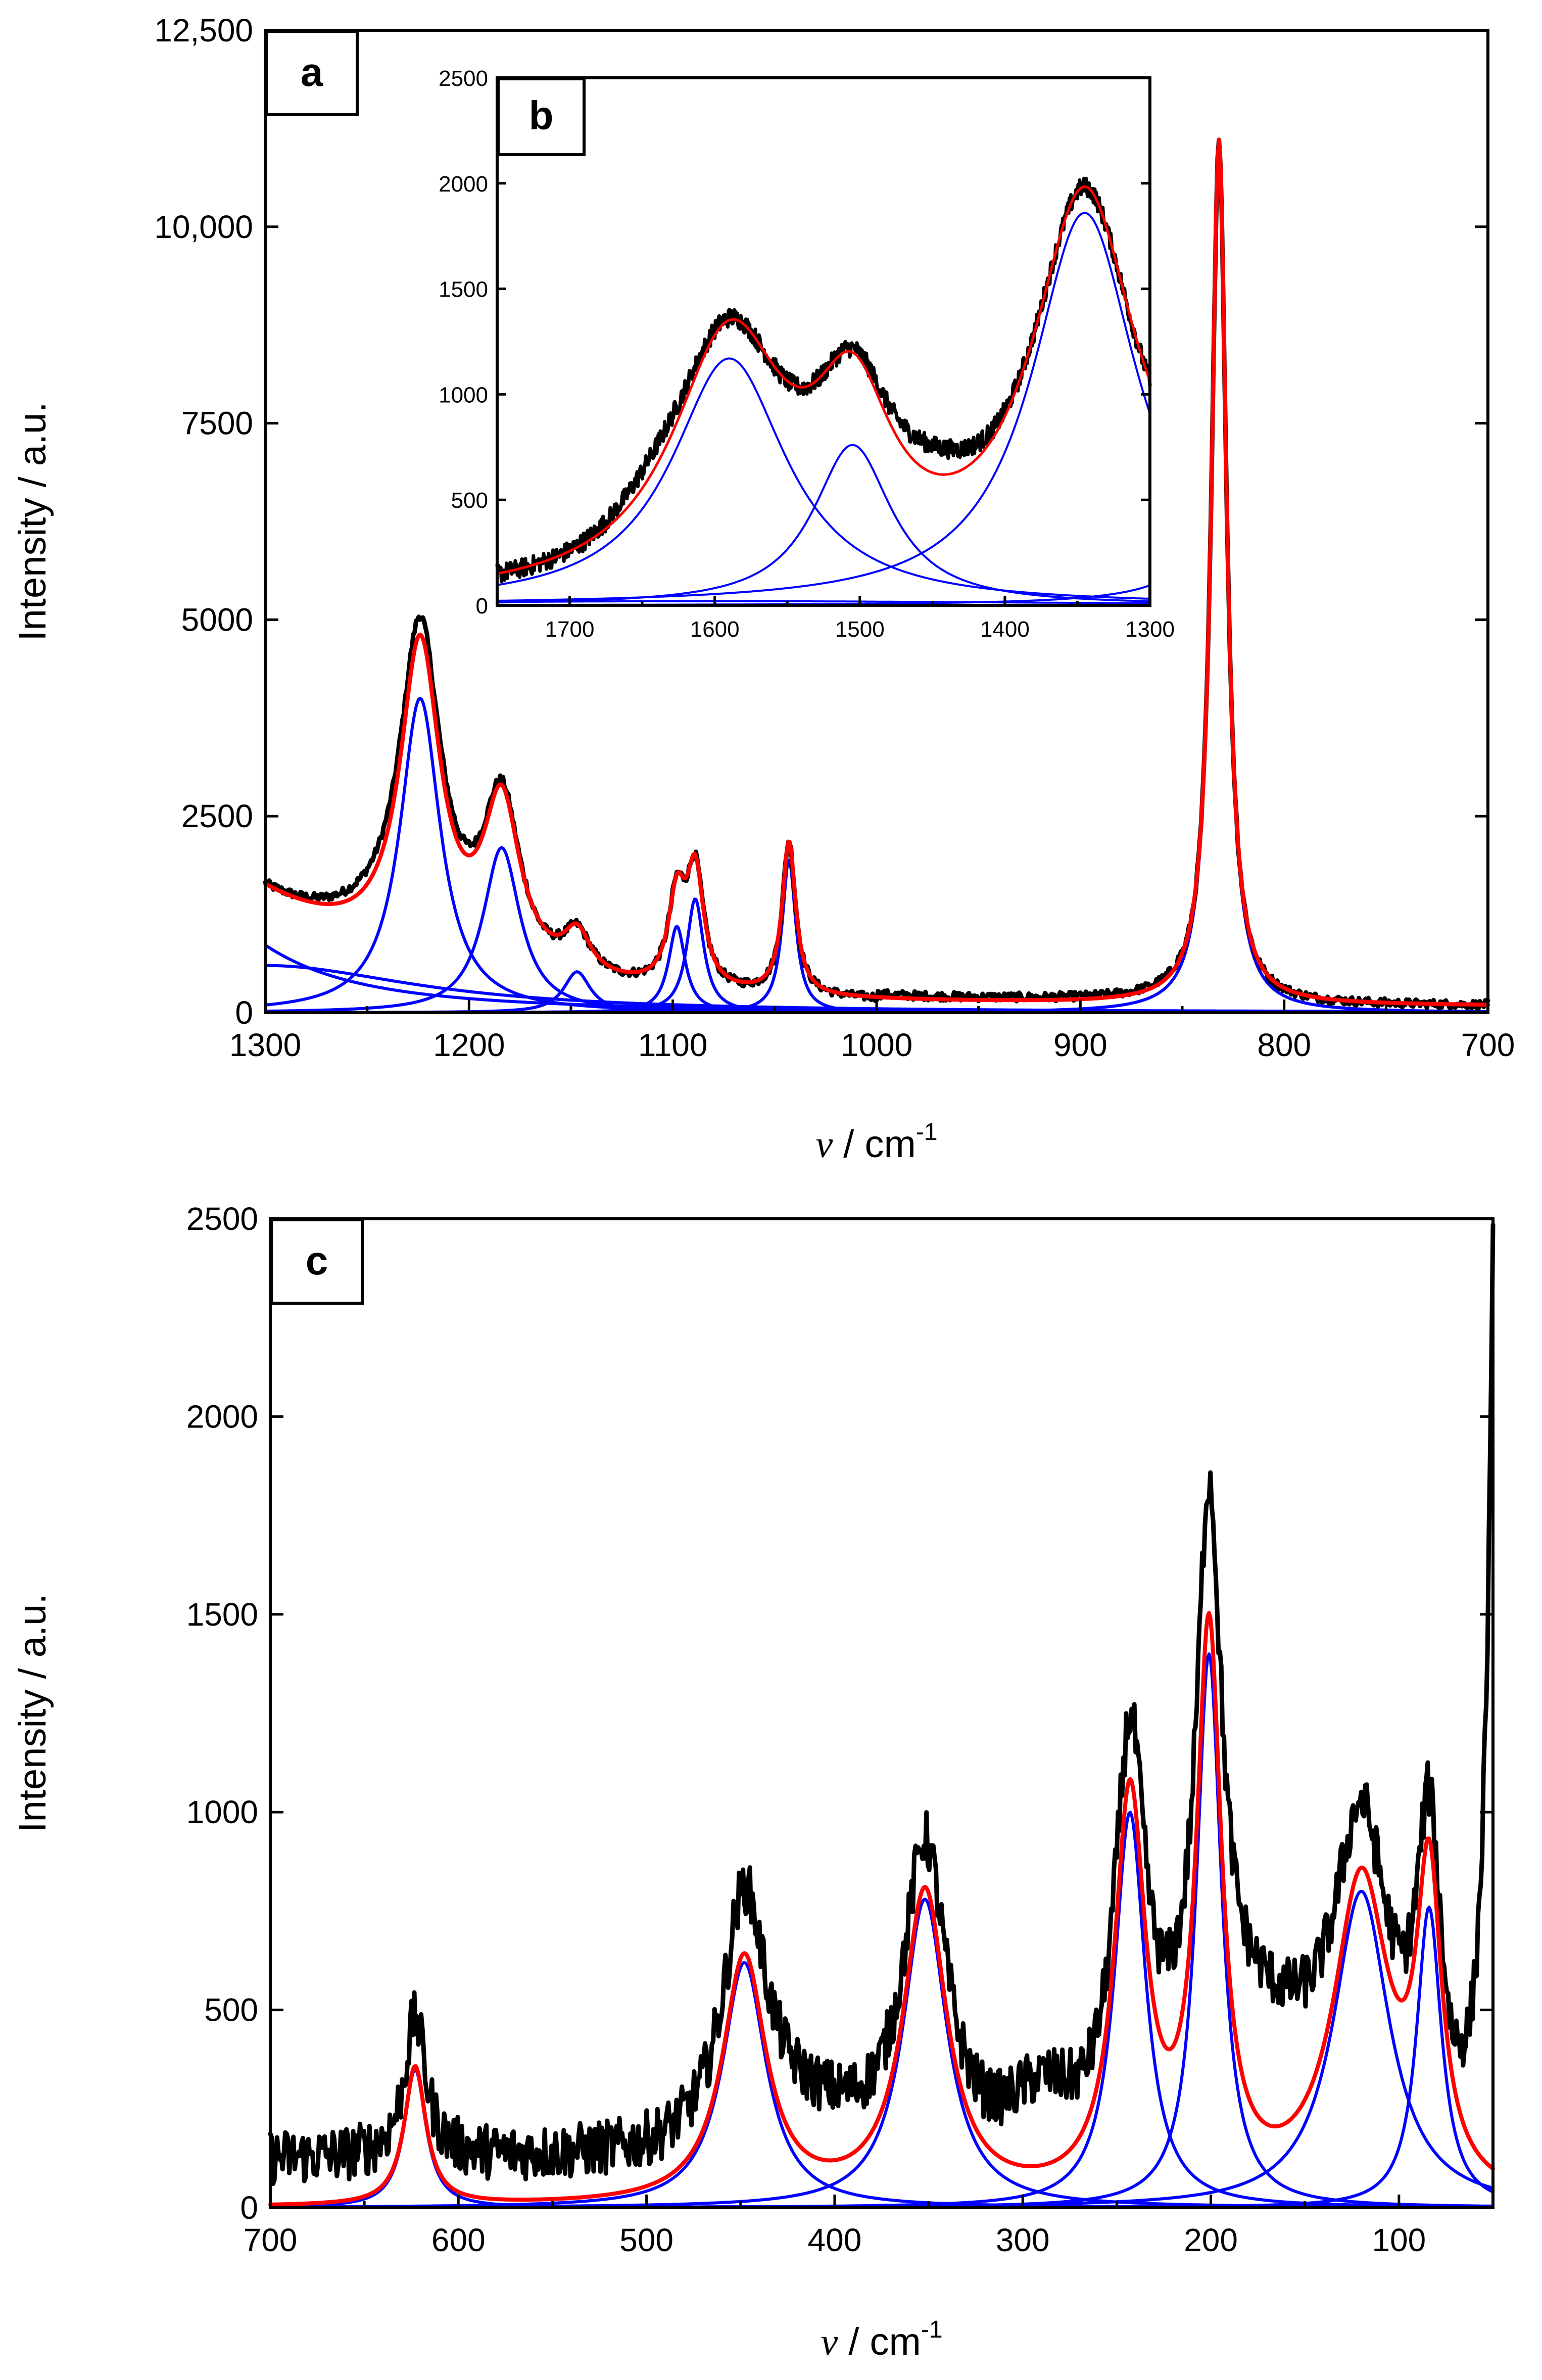 This screenshot has height=2380, width=1542. Describe the element at coordinates (222, 1812) in the screenshot. I see `panel-c-y-tick-label-1000: 1000` at that location.